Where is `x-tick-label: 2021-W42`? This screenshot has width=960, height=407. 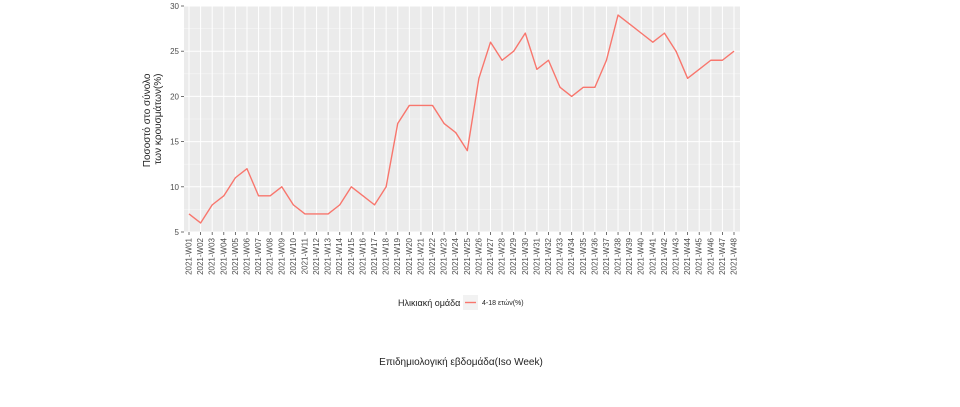
x-tick-label: 2021-W42 is located at coordinates (664, 255).